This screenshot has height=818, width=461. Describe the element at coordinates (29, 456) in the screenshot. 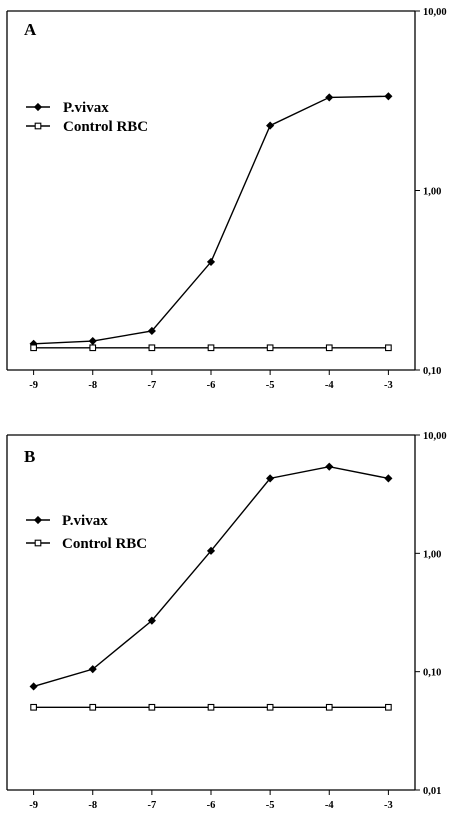

I see `panel-label: B` at that location.